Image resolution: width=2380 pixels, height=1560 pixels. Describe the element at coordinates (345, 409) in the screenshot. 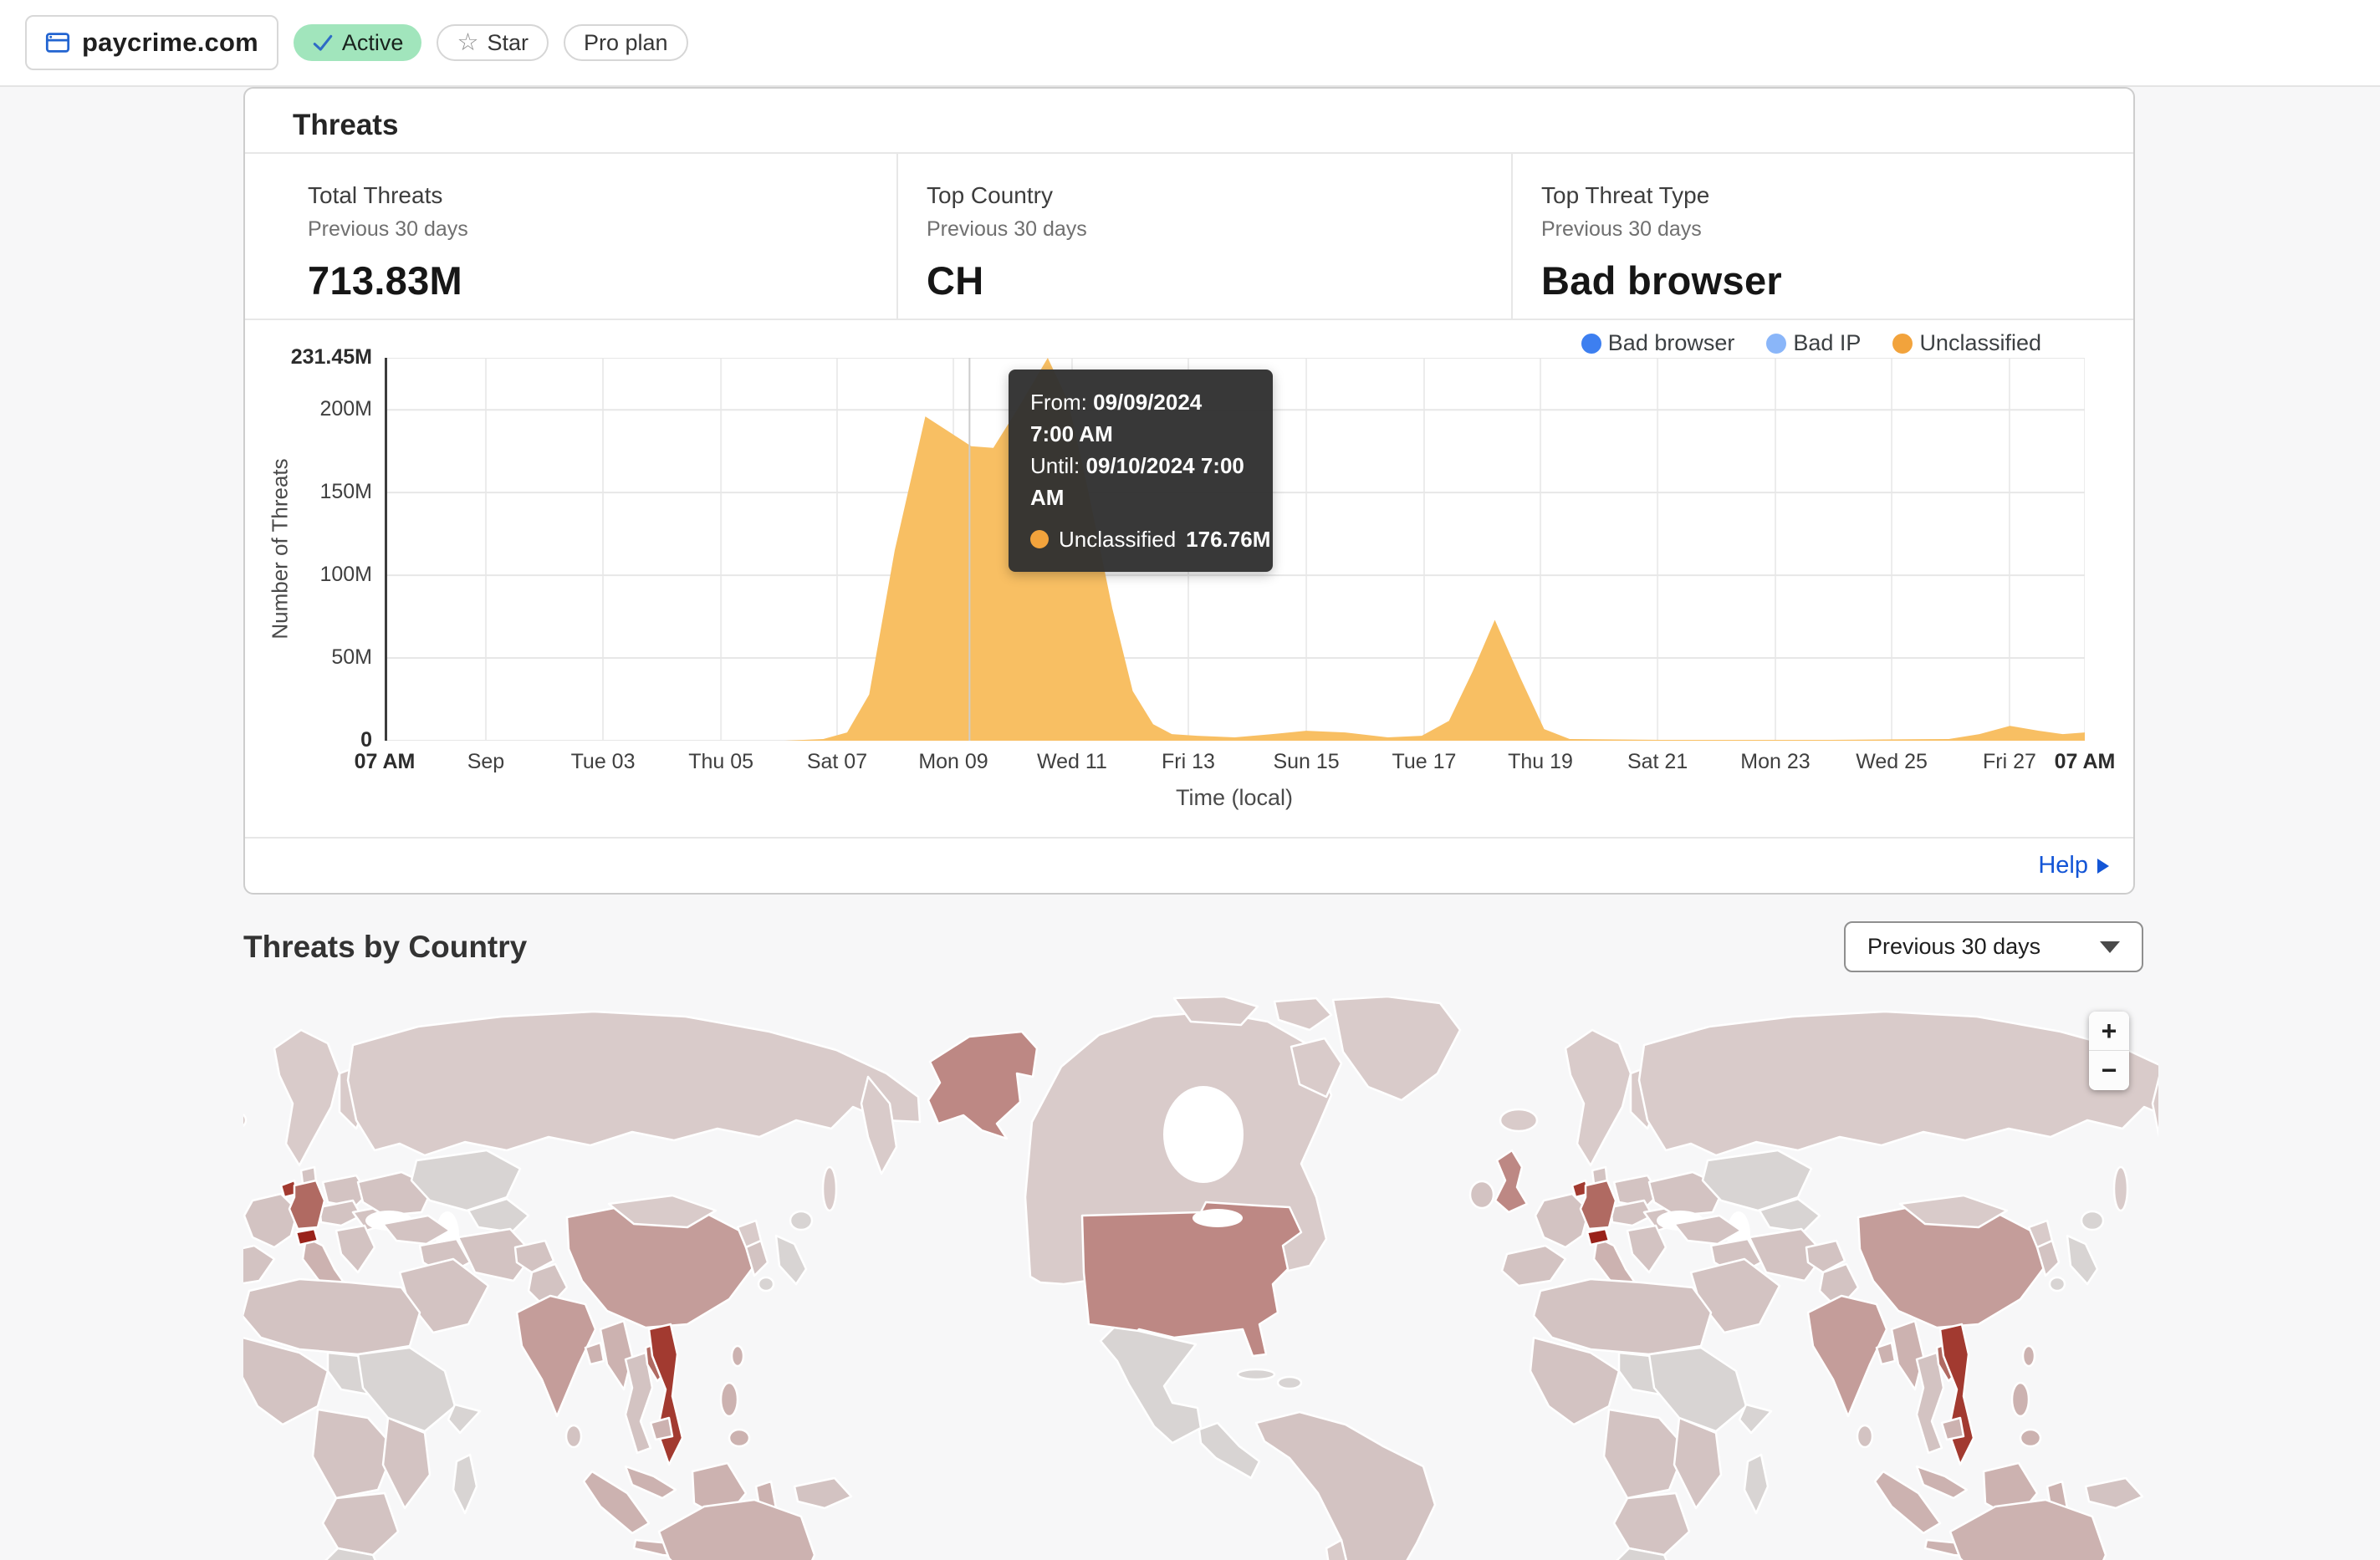

I see `y-tick-label: 200M` at that location.